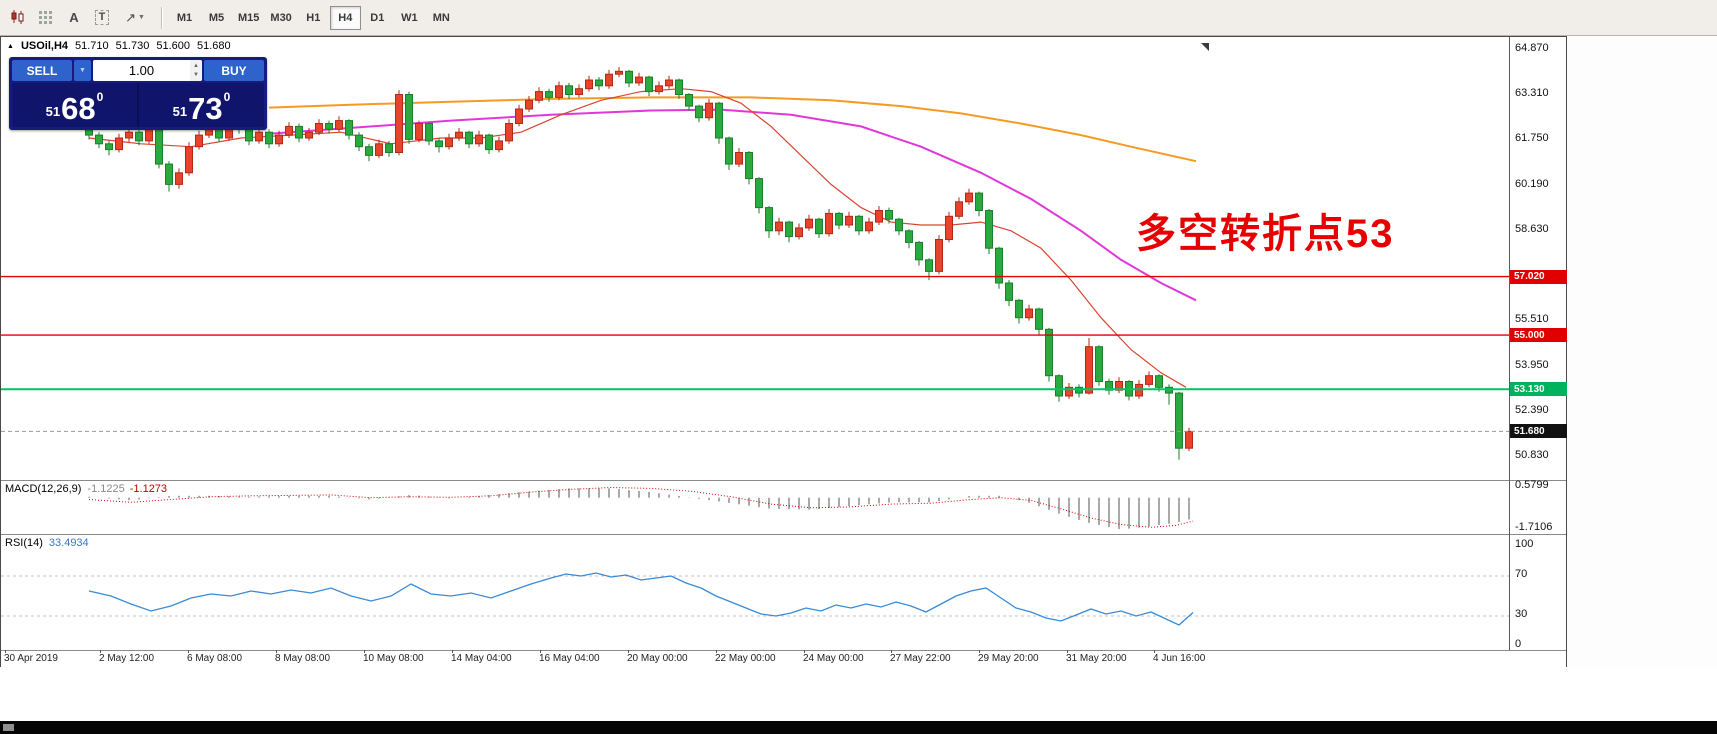  Describe the element at coordinates (216, 18) in the screenshot. I see `timeframe-button-m5: M5` at that location.